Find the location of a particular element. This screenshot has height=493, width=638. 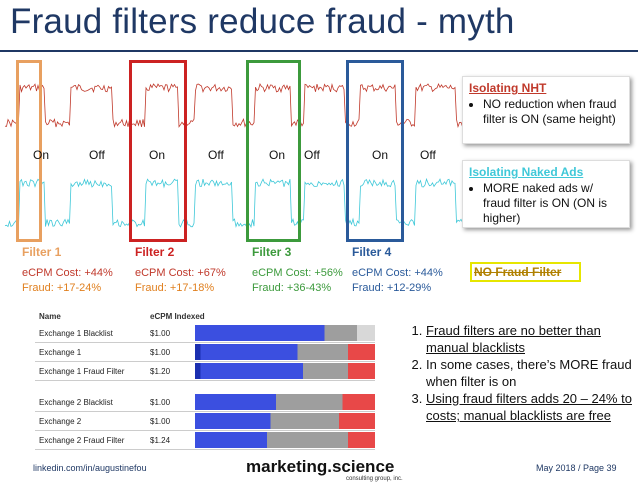

filter-1-highlight is located at coordinates (29, 151).